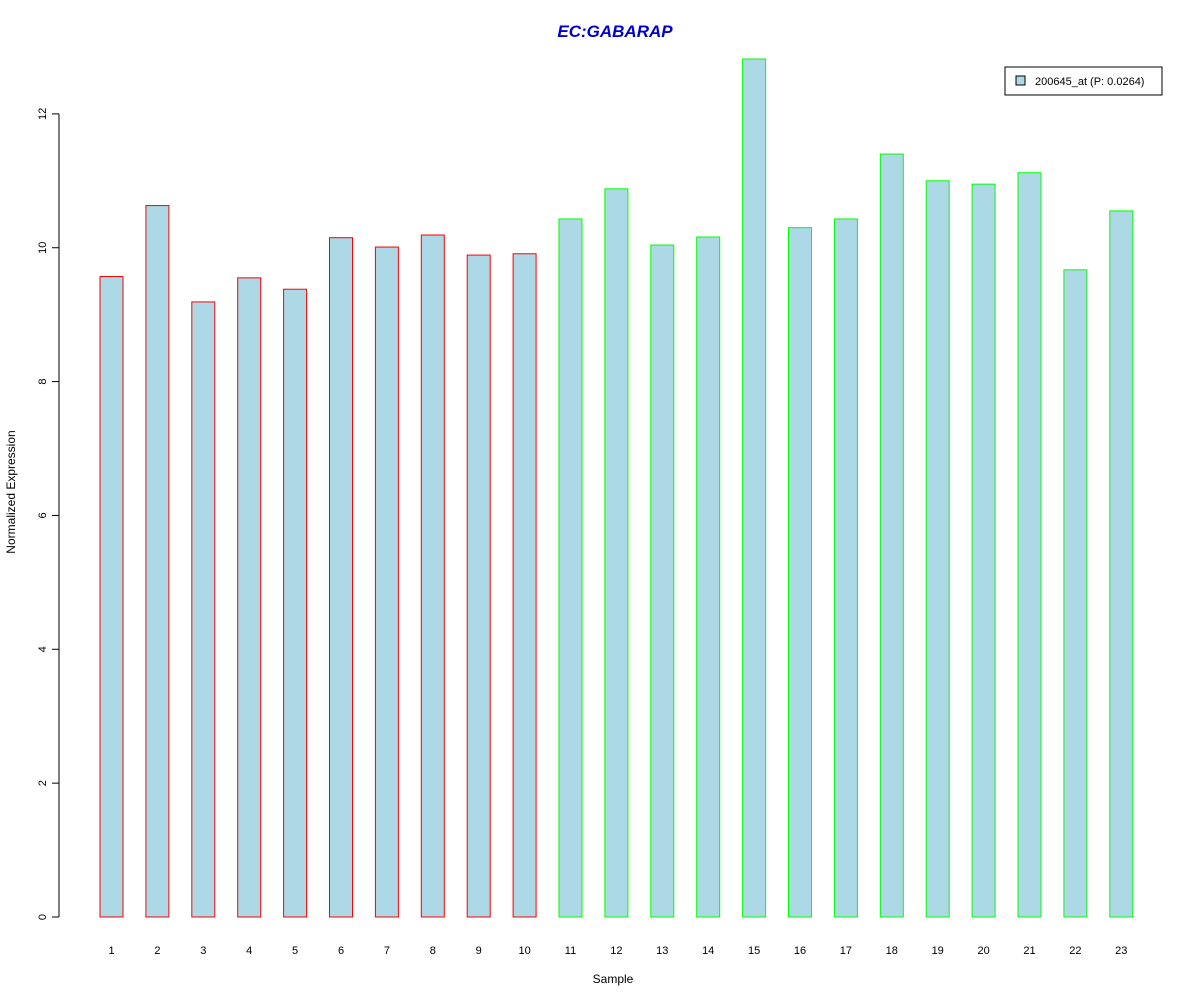 Image resolution: width=1200 pixels, height=1000 pixels. What do you see at coordinates (662, 951) in the screenshot?
I see `x-tick-label: 13` at bounding box center [662, 951].